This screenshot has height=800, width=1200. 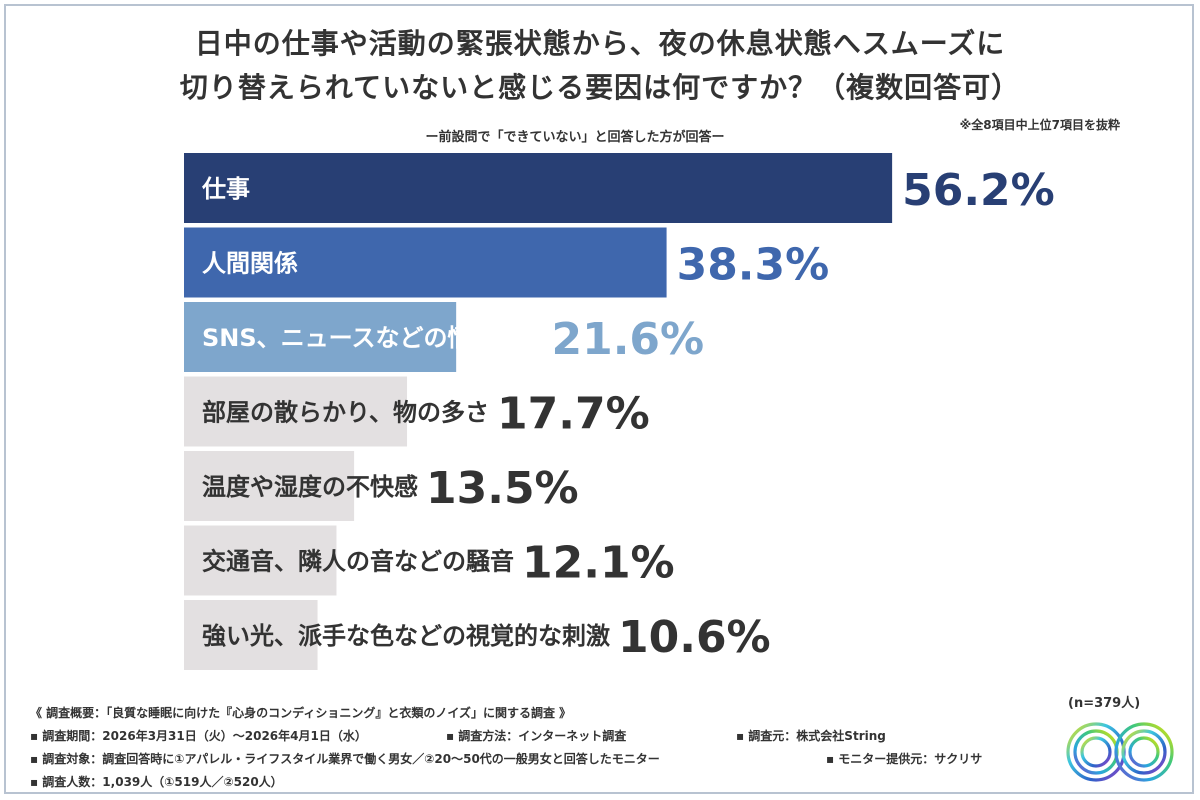 I want to click on value-label-3: 17.7%, so click(x=573, y=414).